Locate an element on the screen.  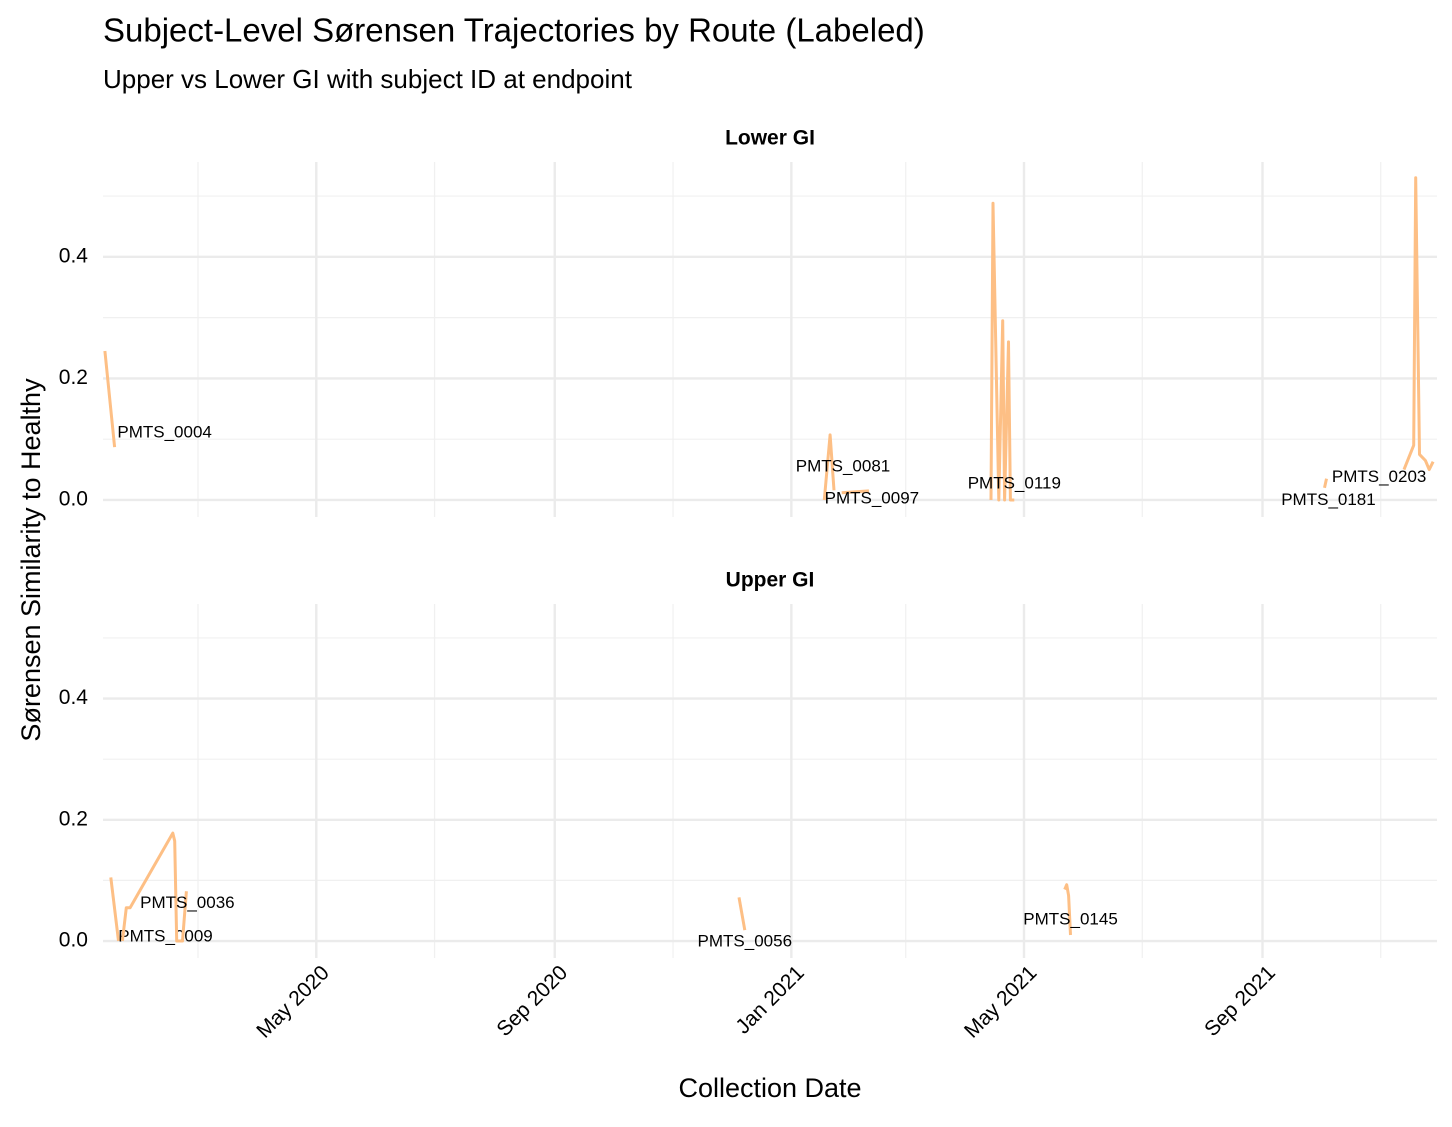
x-tick-label: Jan 2021 is located at coordinates (769, 999).